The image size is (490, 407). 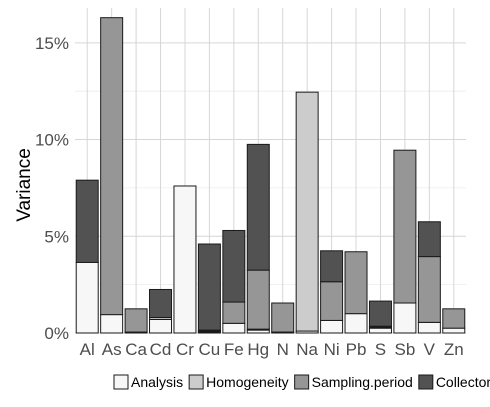 What do you see at coordinates (112, 349) in the screenshot?
I see `x-tick-label: As` at bounding box center [112, 349].